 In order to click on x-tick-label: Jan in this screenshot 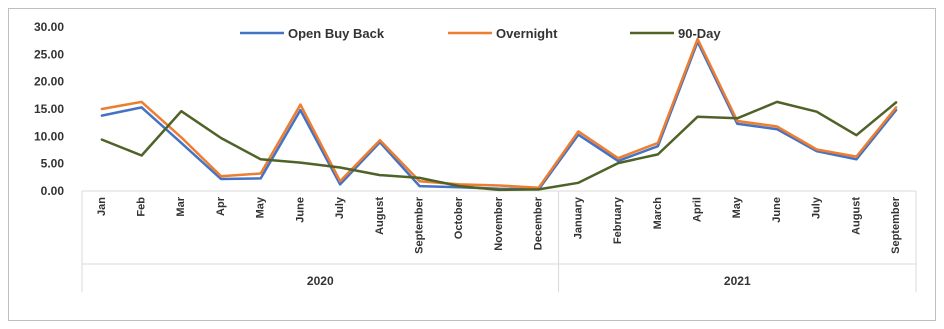, I will do `click(102, 206)`.